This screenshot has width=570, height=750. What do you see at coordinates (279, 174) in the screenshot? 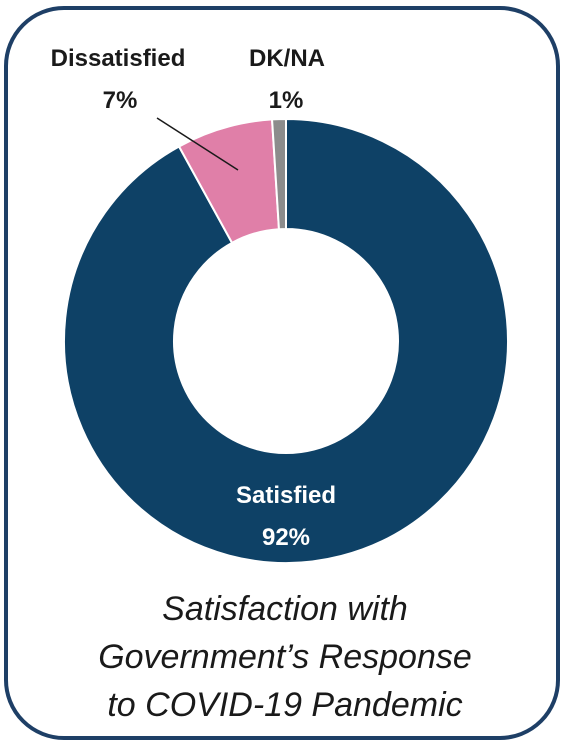
I see `slice-dk-na` at bounding box center [279, 174].